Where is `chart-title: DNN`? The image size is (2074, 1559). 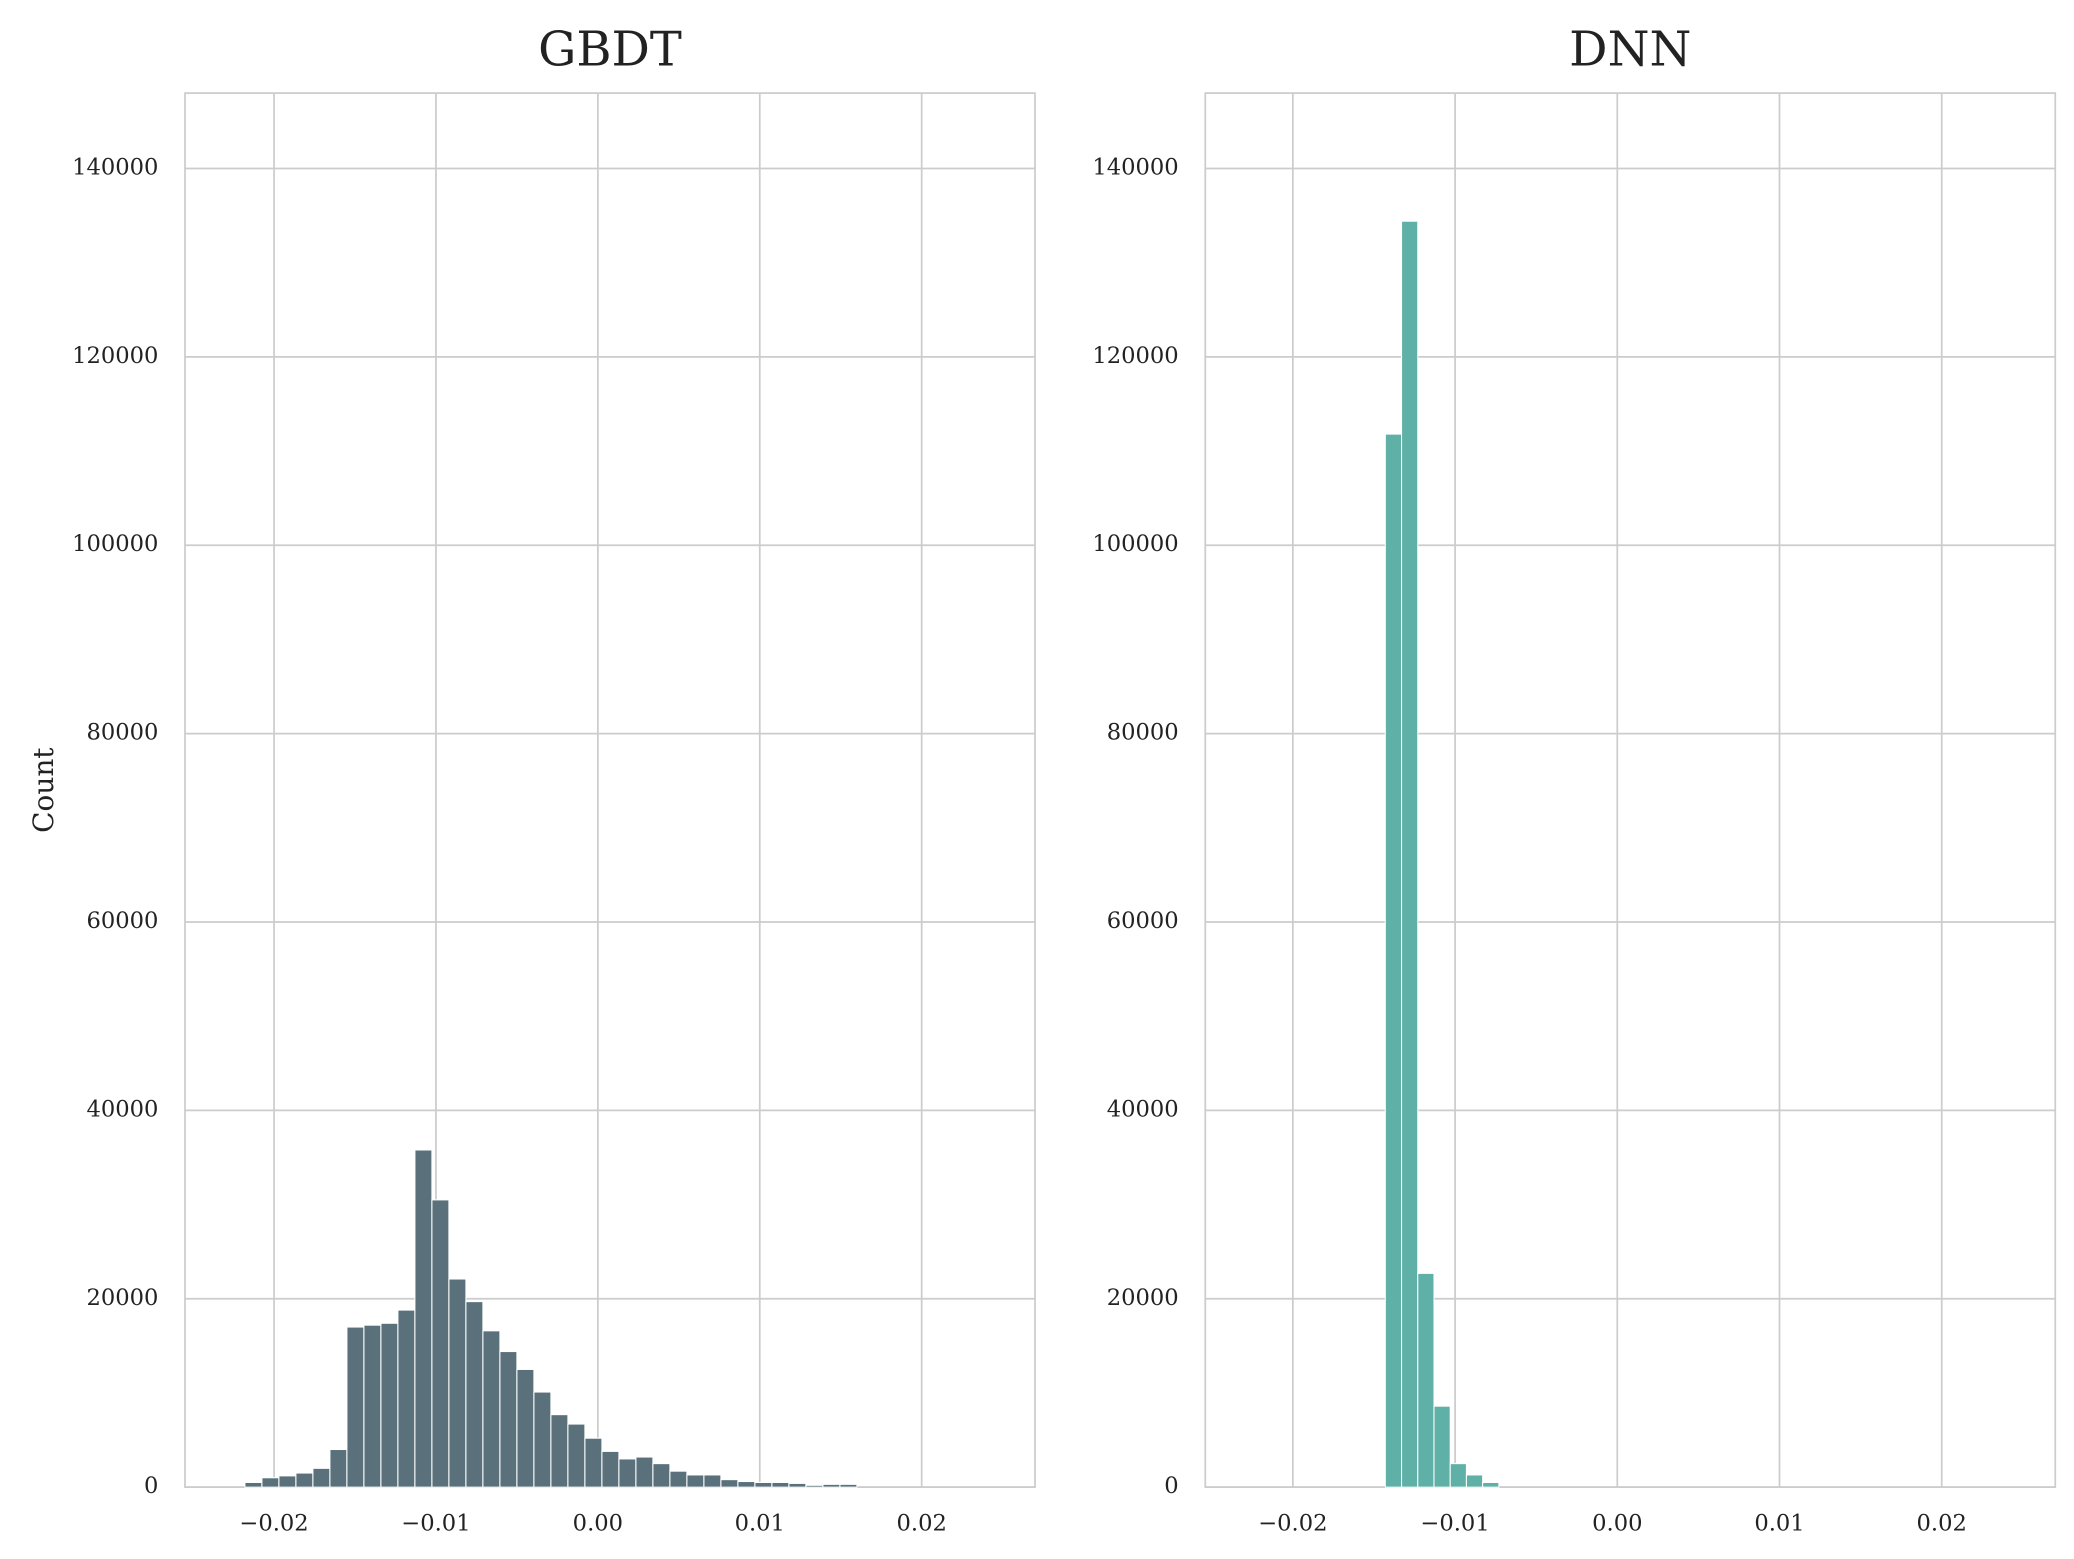
chart-title: DNN is located at coordinates (1630, 50).